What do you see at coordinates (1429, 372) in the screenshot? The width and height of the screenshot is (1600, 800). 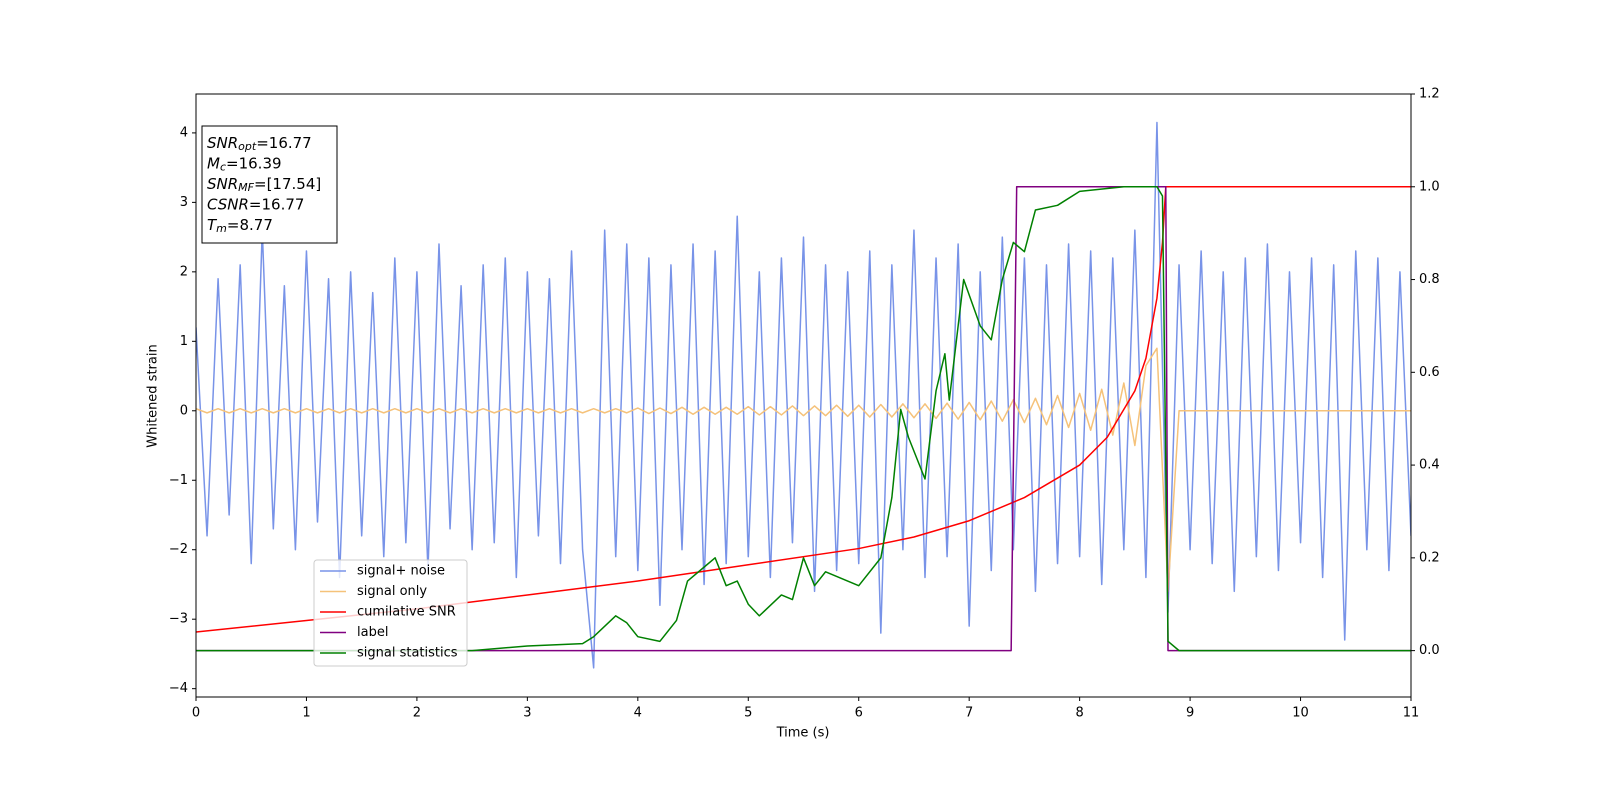 I see `y2-tick-label: 0.6` at bounding box center [1429, 372].